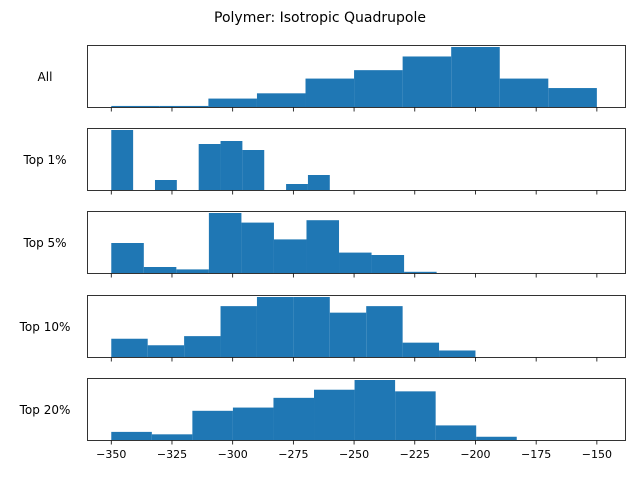  Describe the element at coordinates (44, 243) in the screenshot. I see `panel-label-top-5: Top 5%` at that location.